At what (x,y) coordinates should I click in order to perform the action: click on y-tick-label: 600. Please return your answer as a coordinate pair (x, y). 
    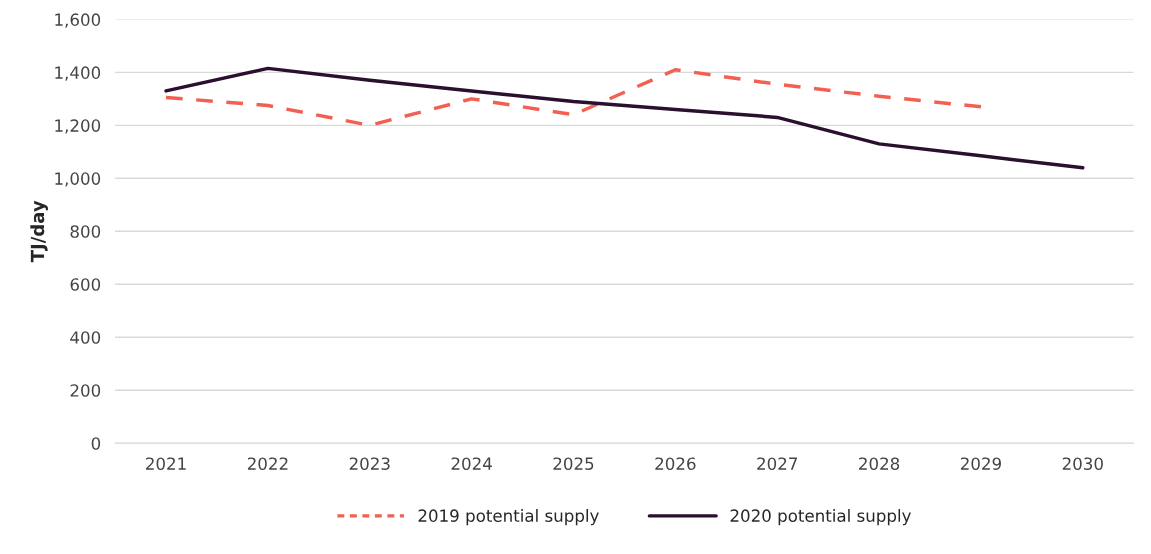
    Looking at the image, I should click on (85, 284).